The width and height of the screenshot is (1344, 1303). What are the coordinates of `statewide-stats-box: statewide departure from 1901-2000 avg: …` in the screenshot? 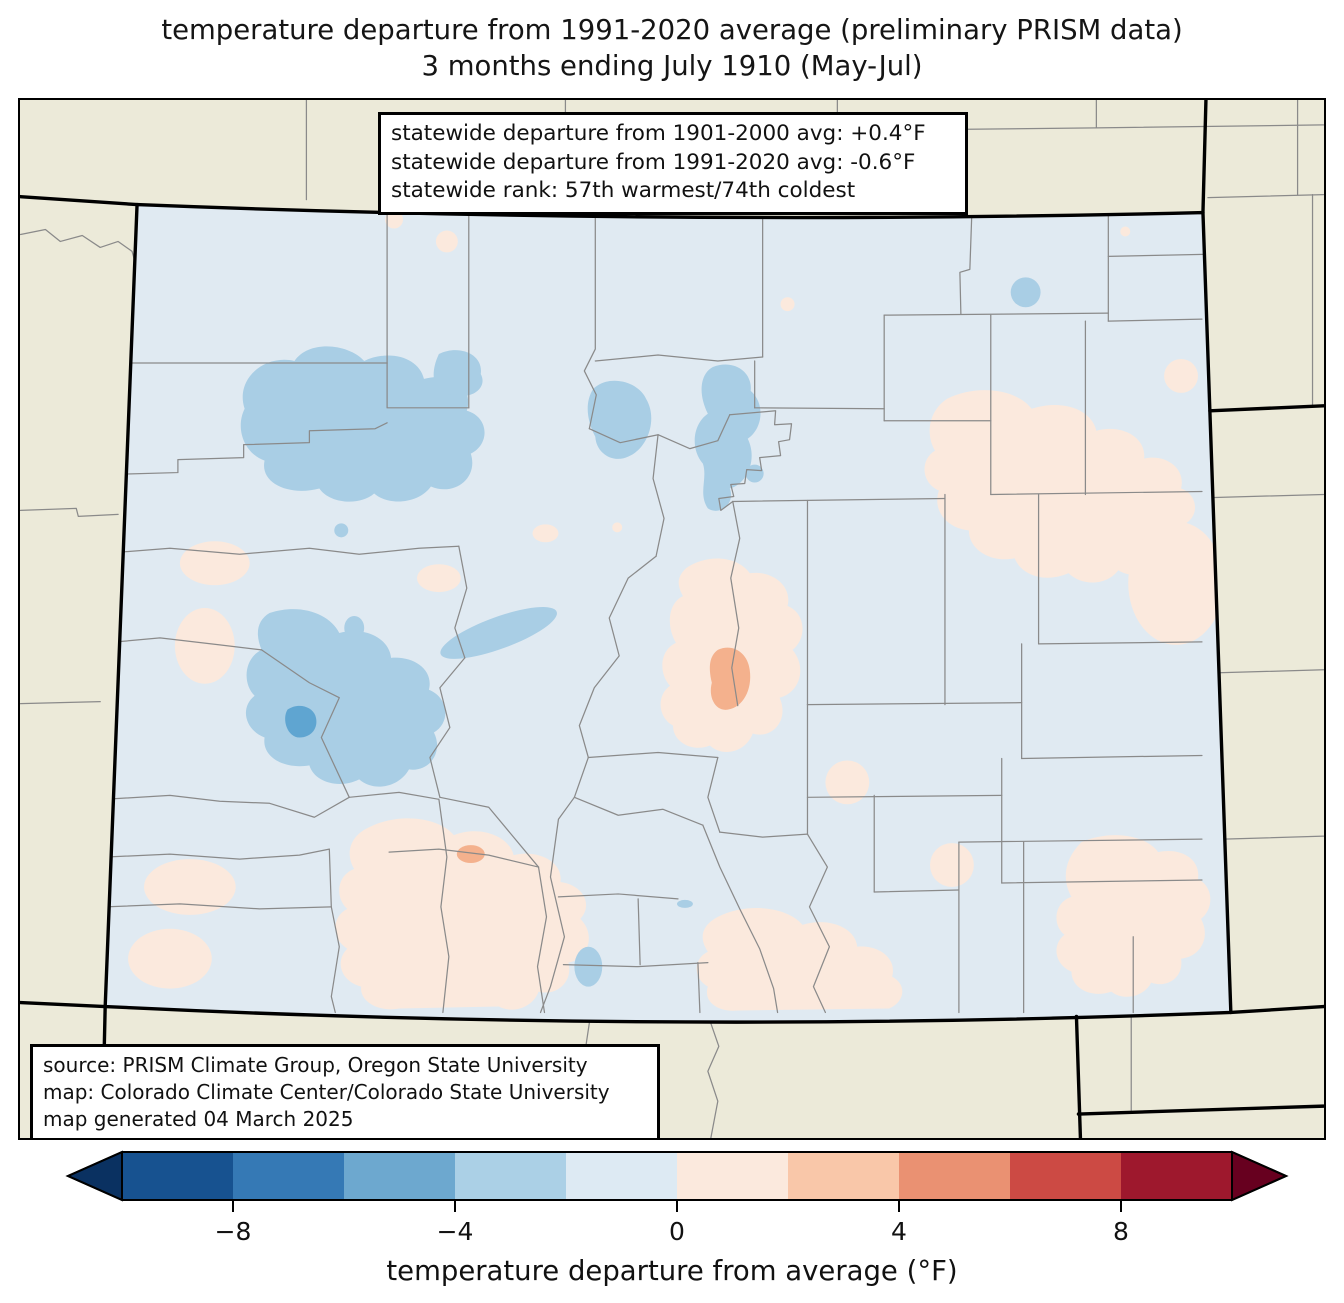 It's located at (673, 163).